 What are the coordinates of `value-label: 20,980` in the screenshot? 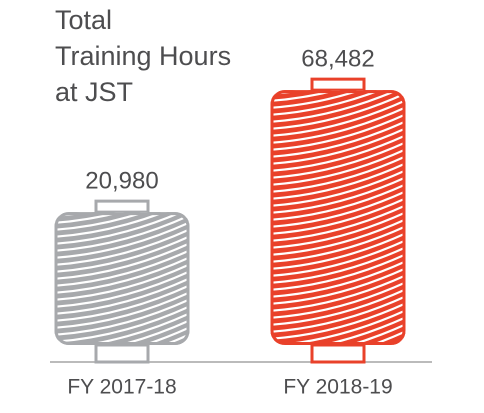 It's located at (121, 180).